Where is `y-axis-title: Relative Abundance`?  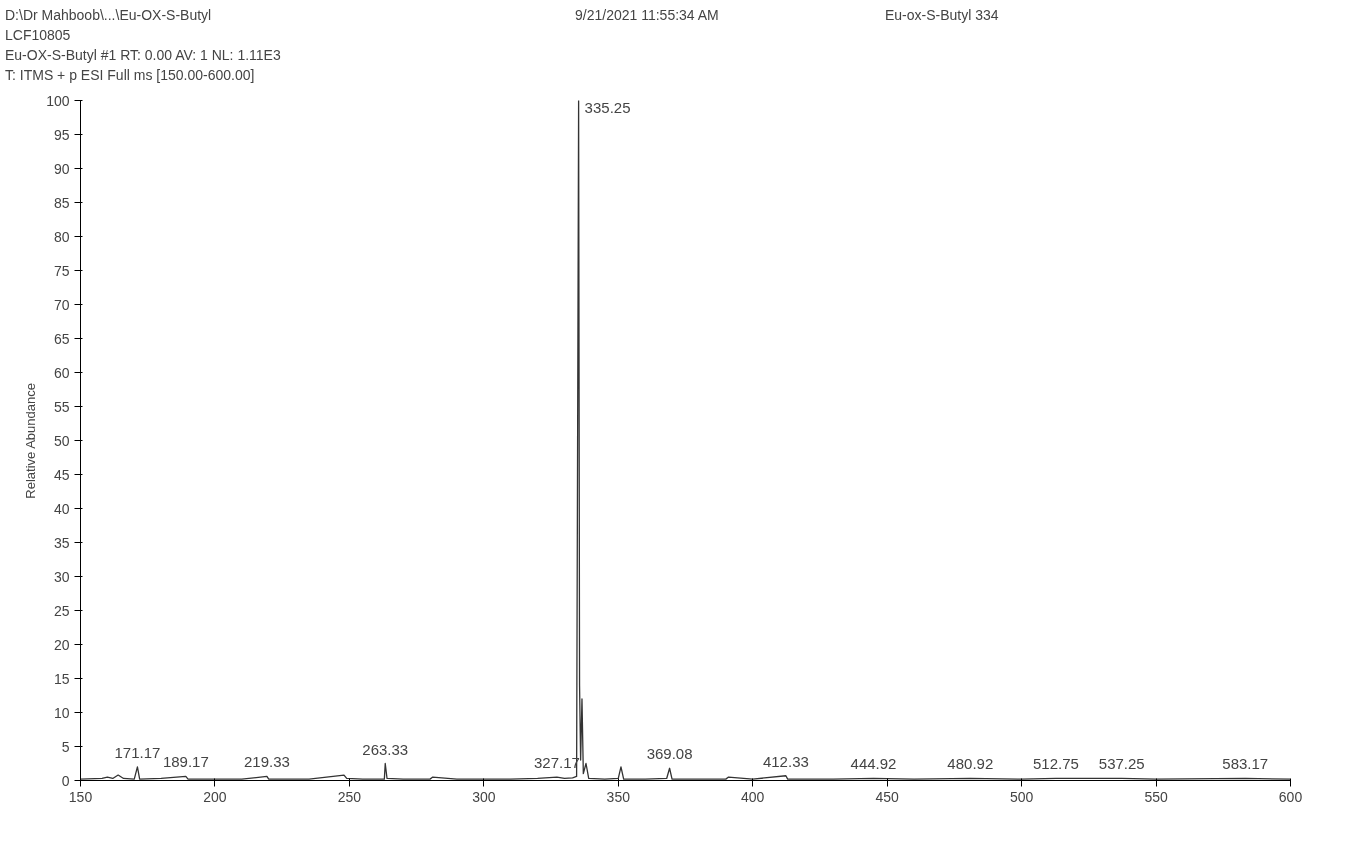
y-axis-title: Relative Abundance is located at coordinates (31, 441).